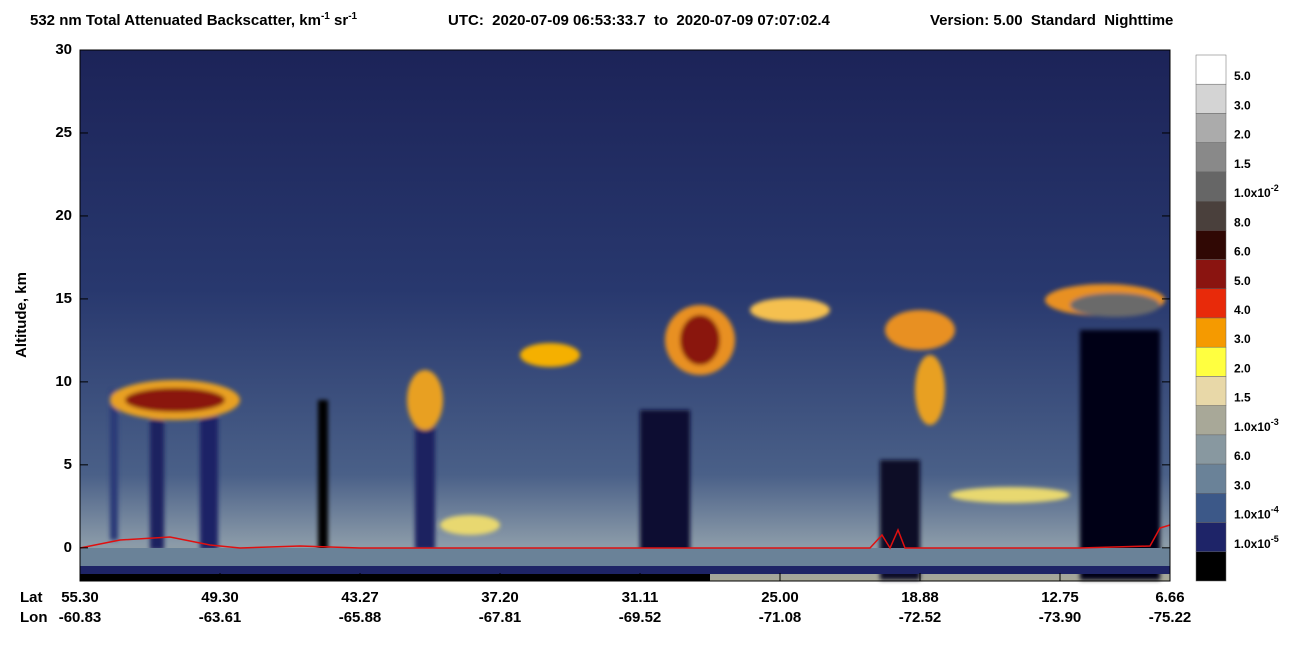 The width and height of the screenshot is (1300, 667). I want to click on x-tick-label: 49.30, so click(220, 597).